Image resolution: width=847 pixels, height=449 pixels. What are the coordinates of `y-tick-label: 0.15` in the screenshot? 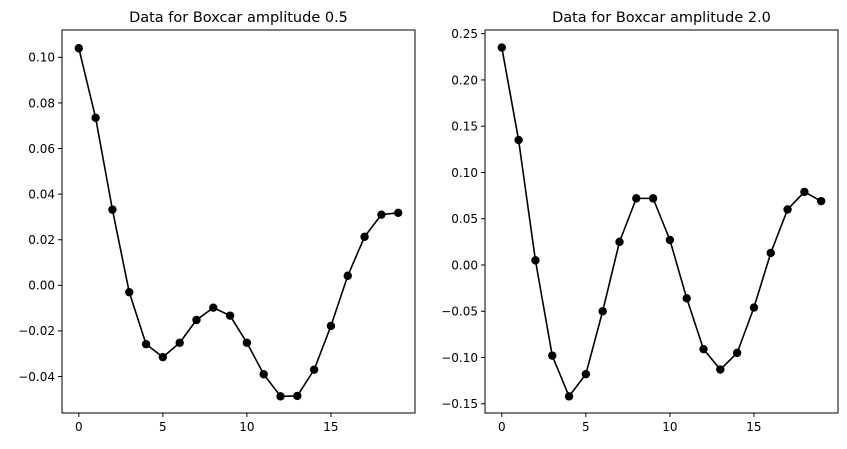 It's located at (464, 127).